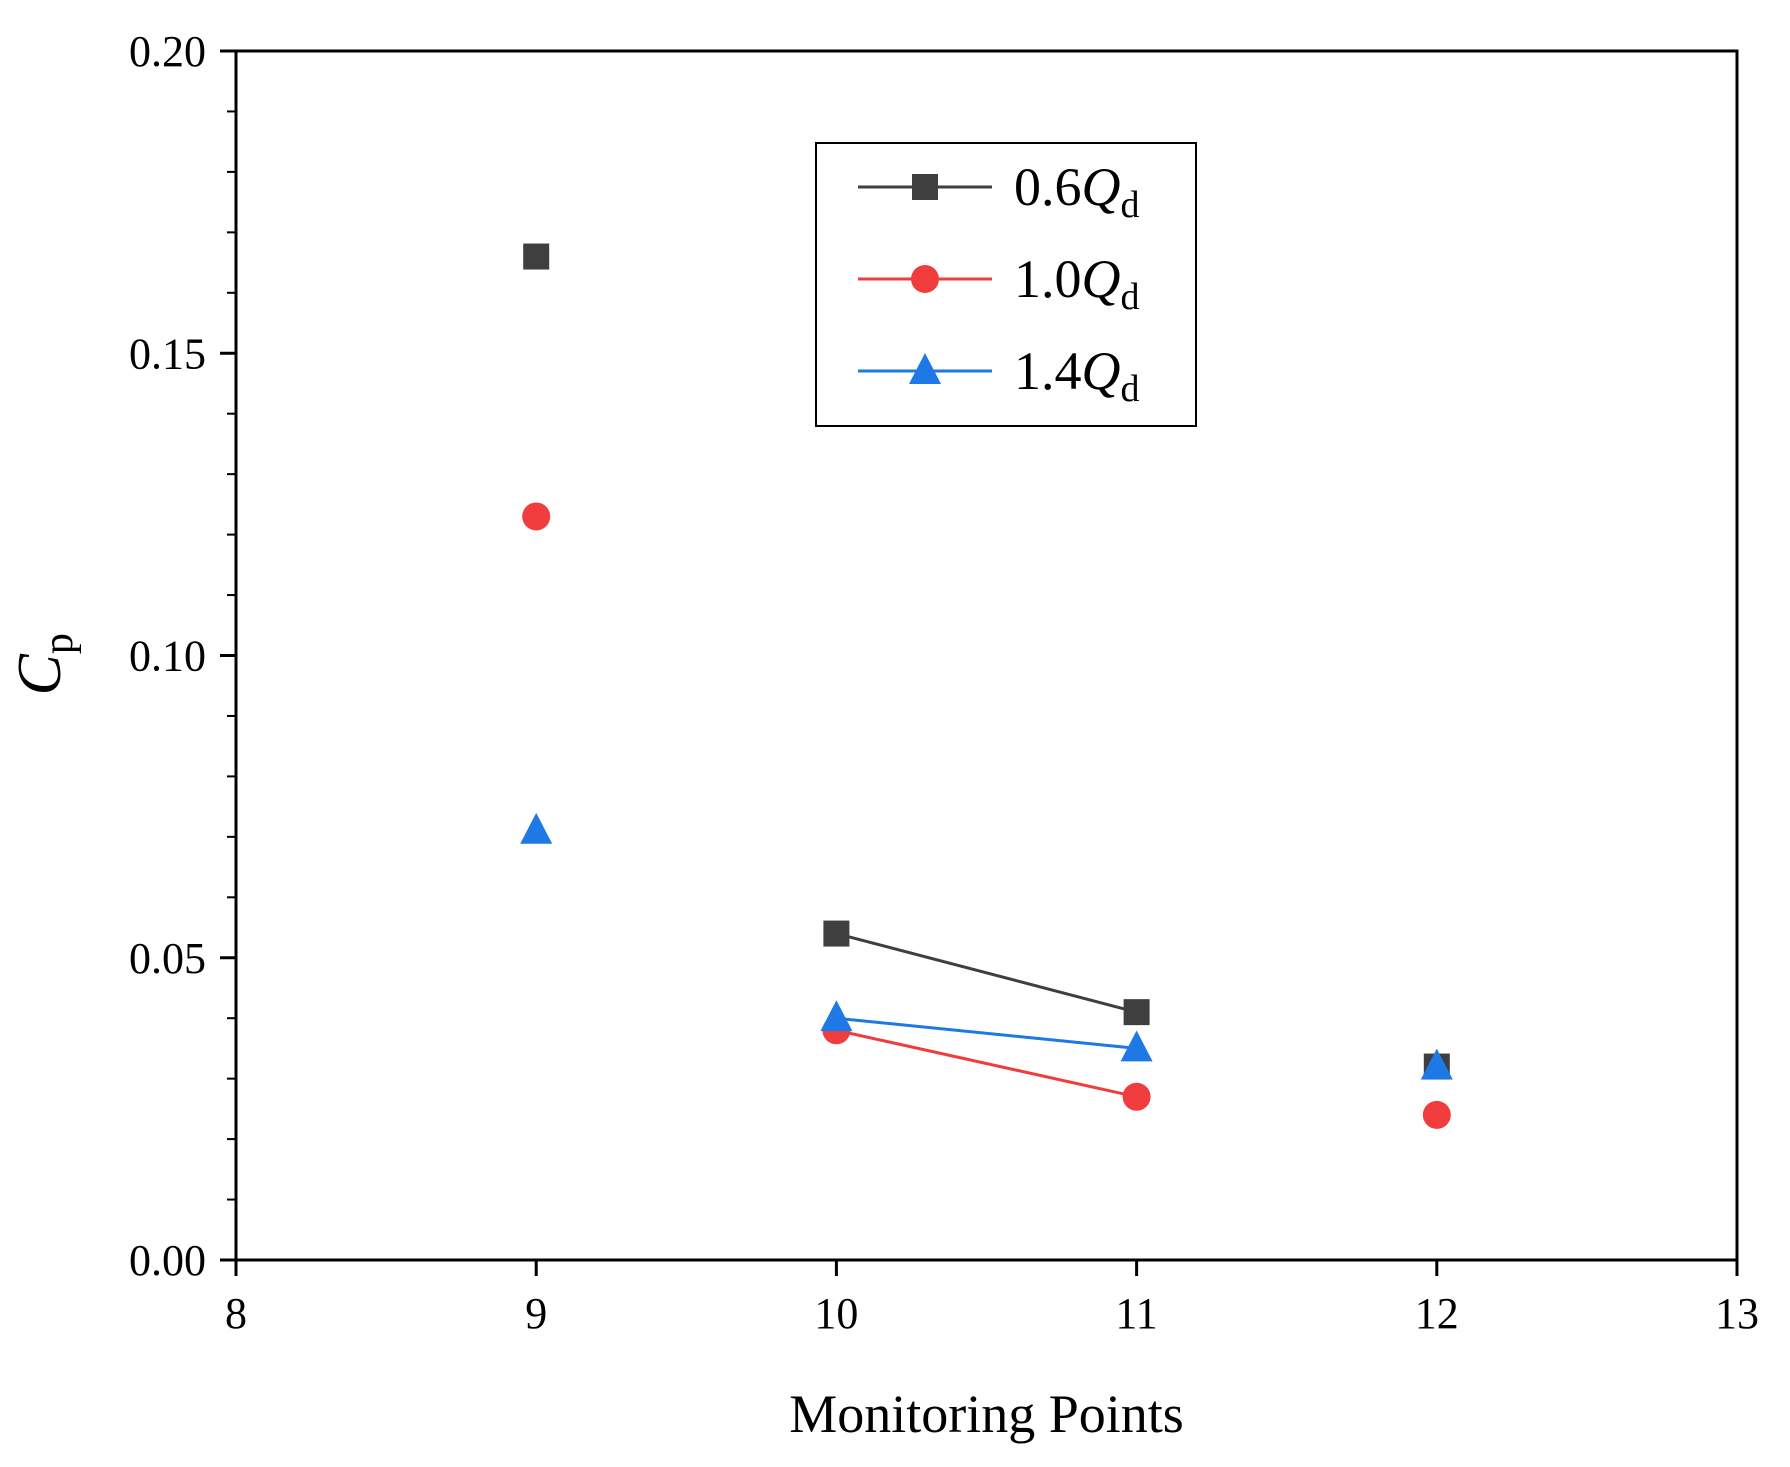  I want to click on legend-label: 1.0Qd, so click(1077, 283).